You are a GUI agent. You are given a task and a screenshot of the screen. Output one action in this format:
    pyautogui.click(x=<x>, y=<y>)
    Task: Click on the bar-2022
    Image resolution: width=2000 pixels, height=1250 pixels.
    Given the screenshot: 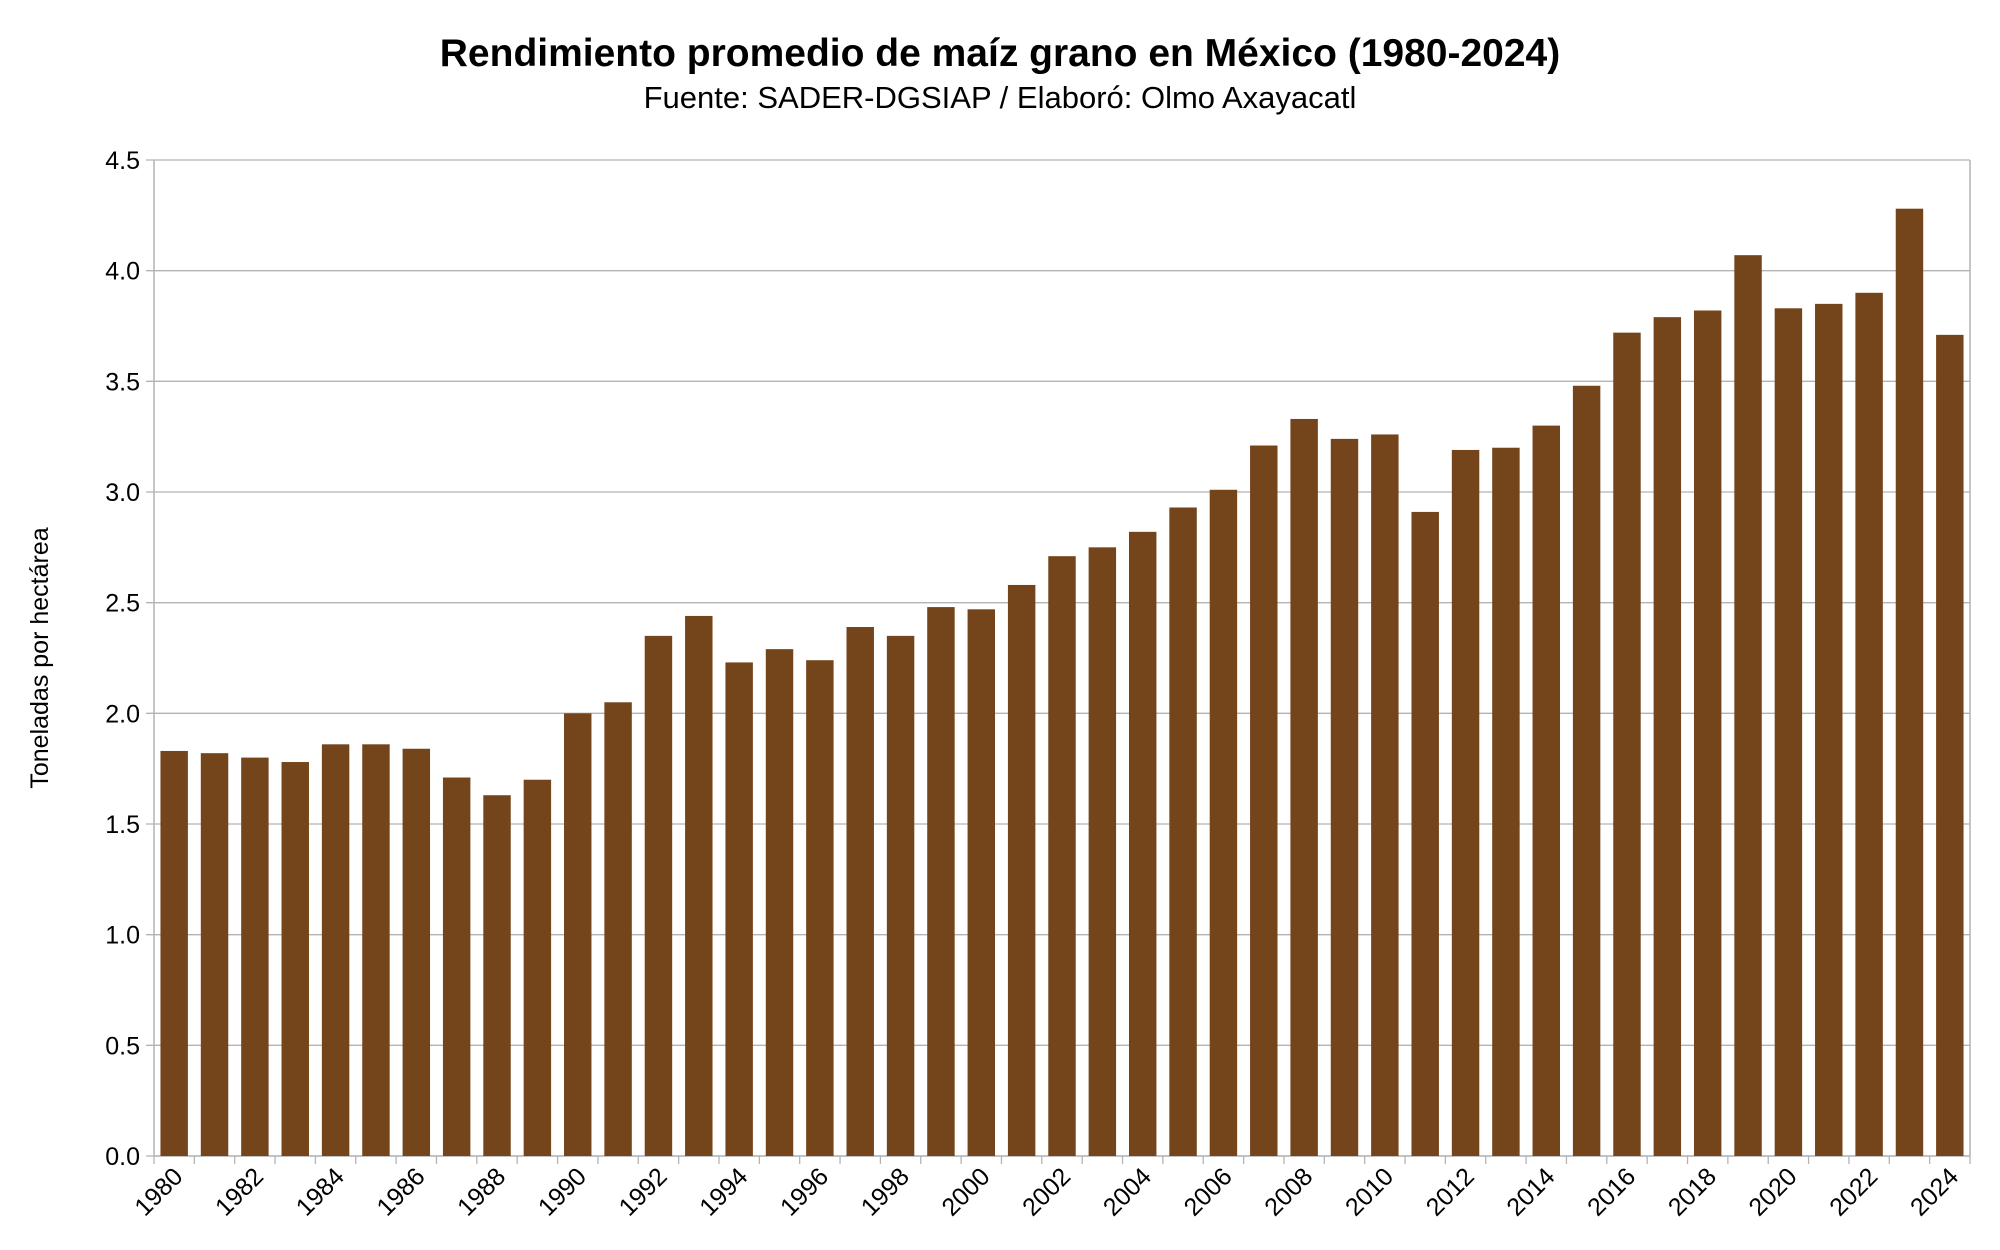 What is the action you would take?
    pyautogui.click(x=1869, y=724)
    